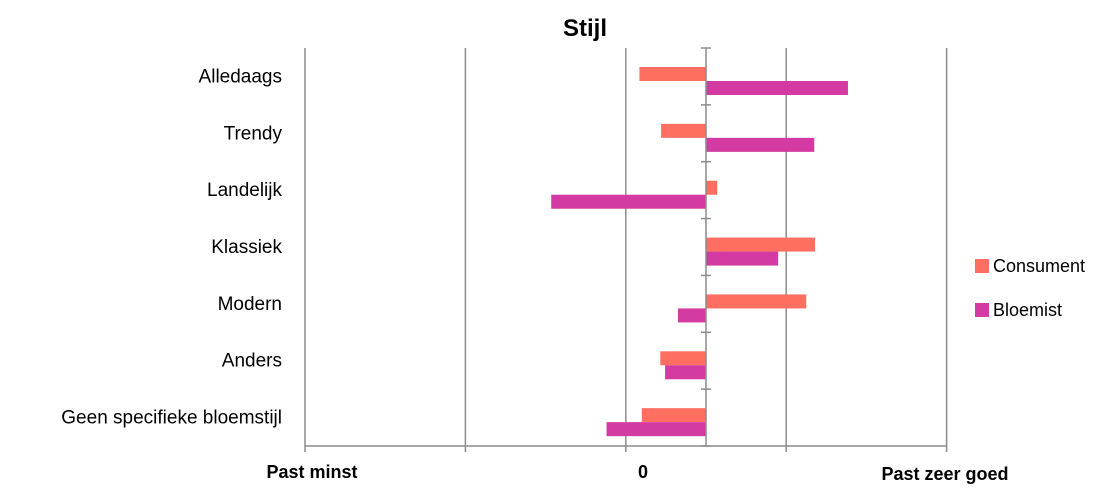 Image resolution: width=1120 pixels, height=491 pixels. What do you see at coordinates (252, 361) in the screenshot?
I see `category-label-5: Anders` at bounding box center [252, 361].